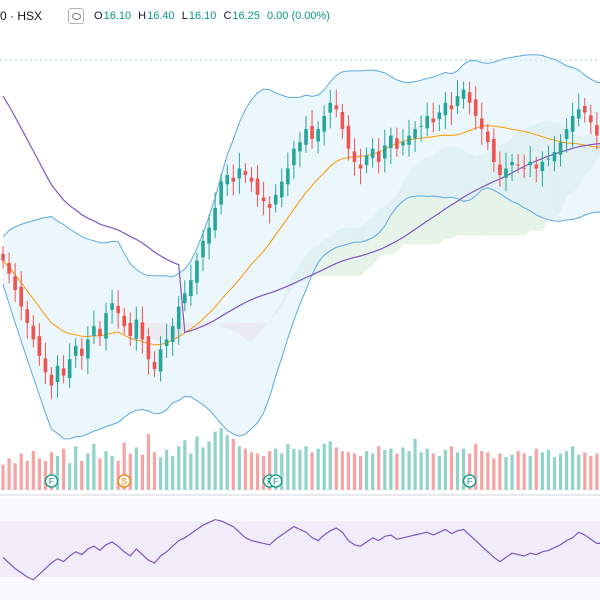 This screenshot has height=600, width=600. I want to click on ohlc-readout: O16.10 H16.40 L16.10 C16.25 0.00 (0.00%), so click(214, 16).